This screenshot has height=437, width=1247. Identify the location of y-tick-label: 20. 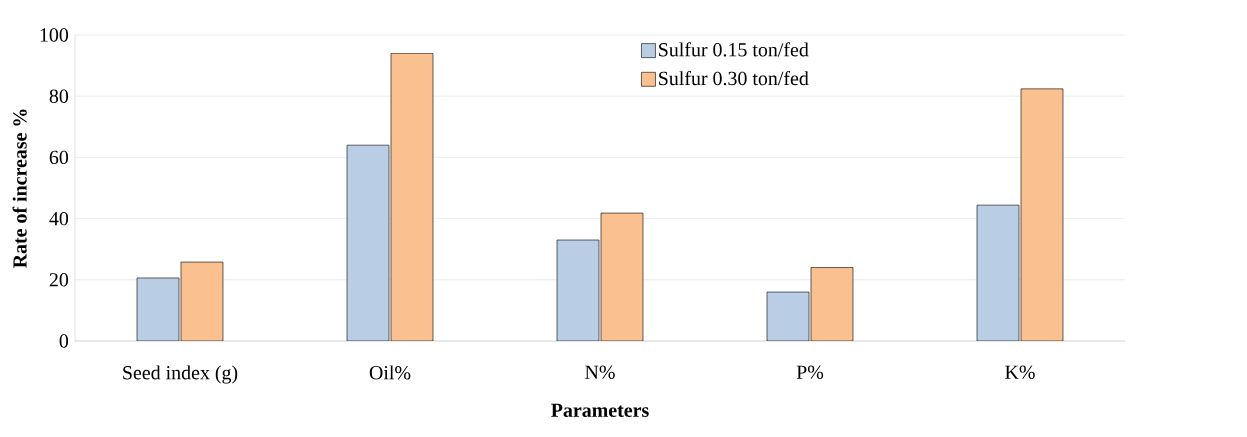
(59, 280).